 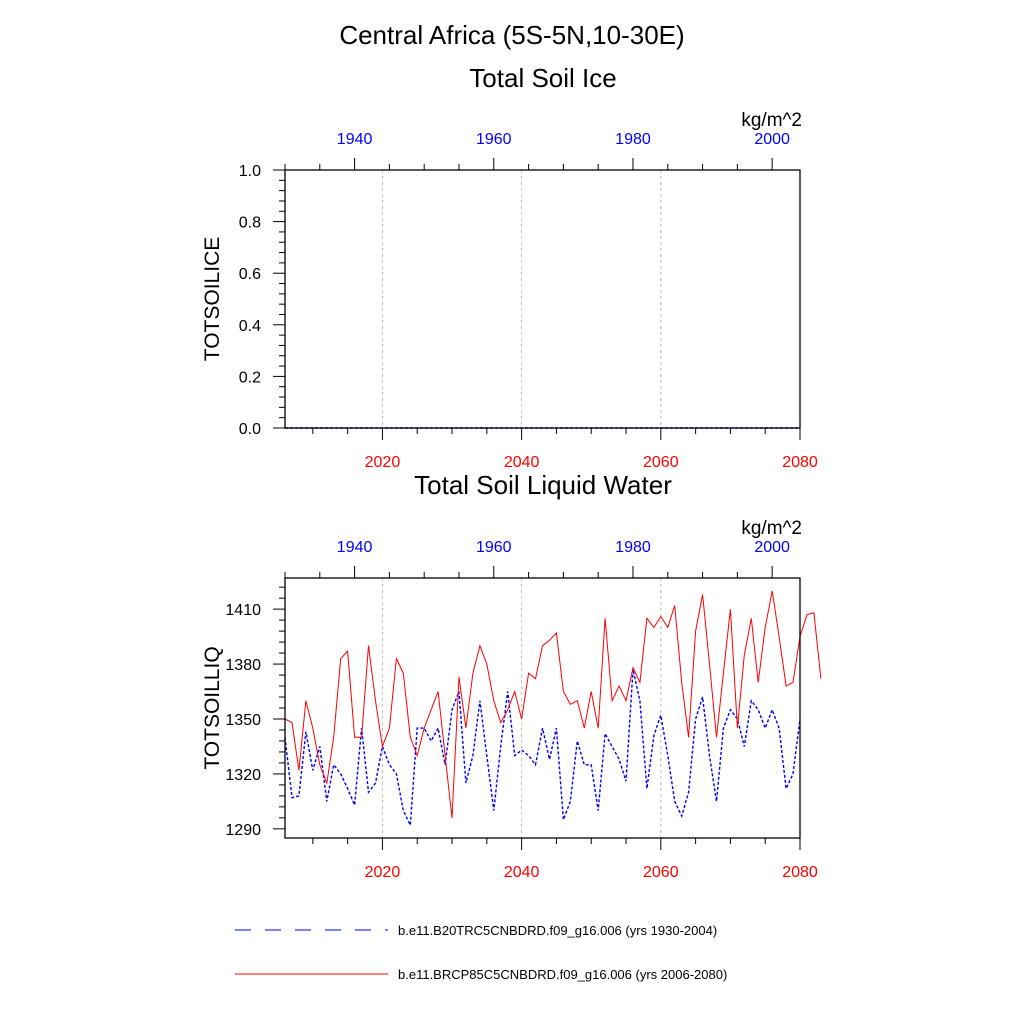 What do you see at coordinates (243, 665) in the screenshot?
I see `y-tick-label: 1380` at bounding box center [243, 665].